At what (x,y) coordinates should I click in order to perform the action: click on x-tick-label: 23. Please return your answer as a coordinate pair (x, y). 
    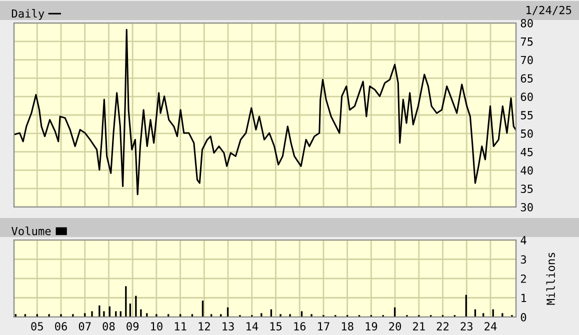
    Looking at the image, I should click on (466, 326).